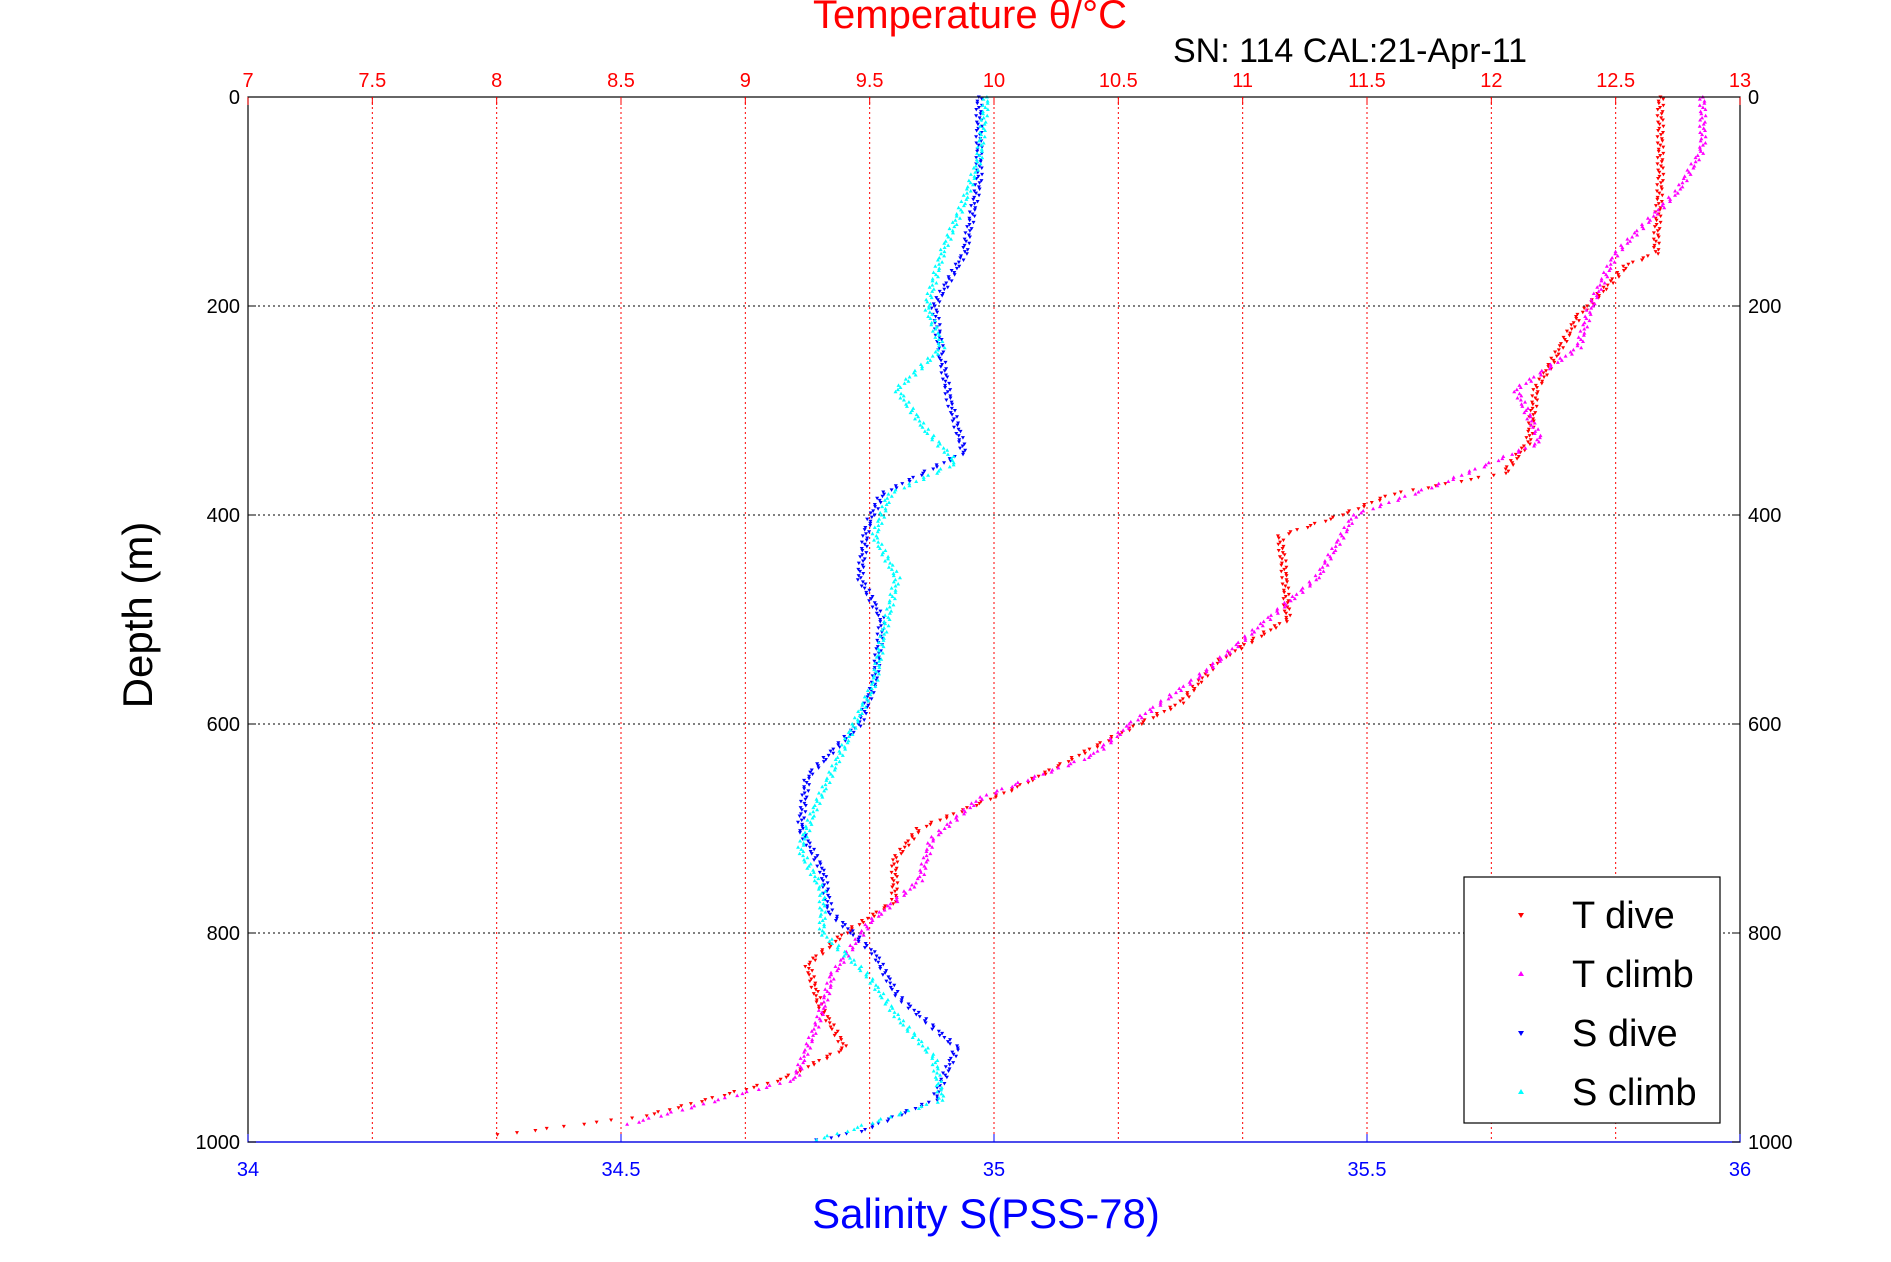  Describe the element at coordinates (234, 98) in the screenshot. I see `depth-tick-label-left: 0` at that location.